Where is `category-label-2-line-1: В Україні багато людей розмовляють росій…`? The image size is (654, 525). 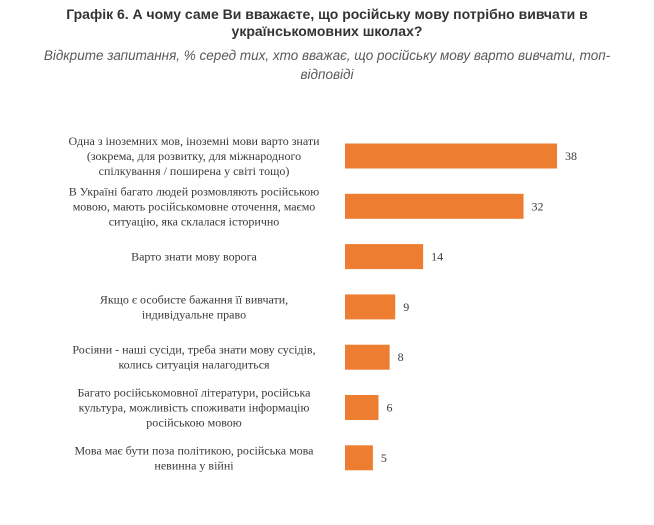 category-label-2-line-1: В Україні багато людей розмовляють росій… is located at coordinates (194, 191).